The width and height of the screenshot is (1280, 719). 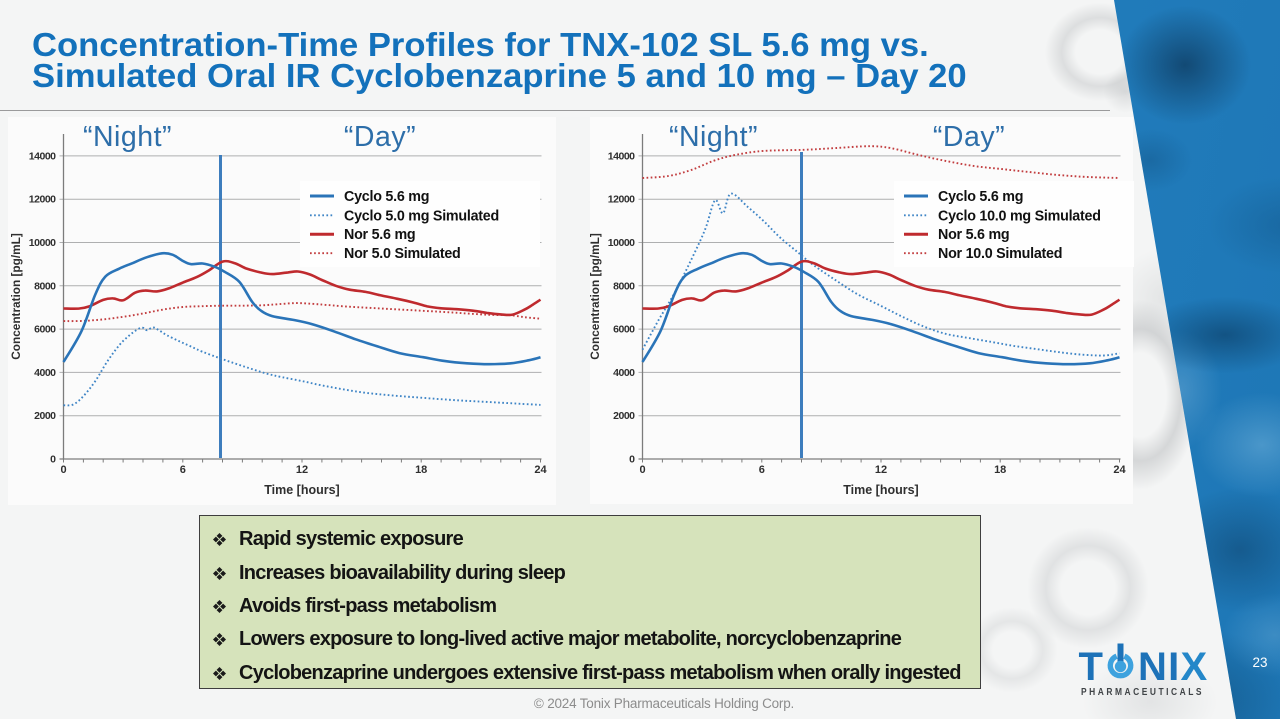 I want to click on svg-text: Cyclo 5.0 mg Simulated, so click(x=421, y=216).